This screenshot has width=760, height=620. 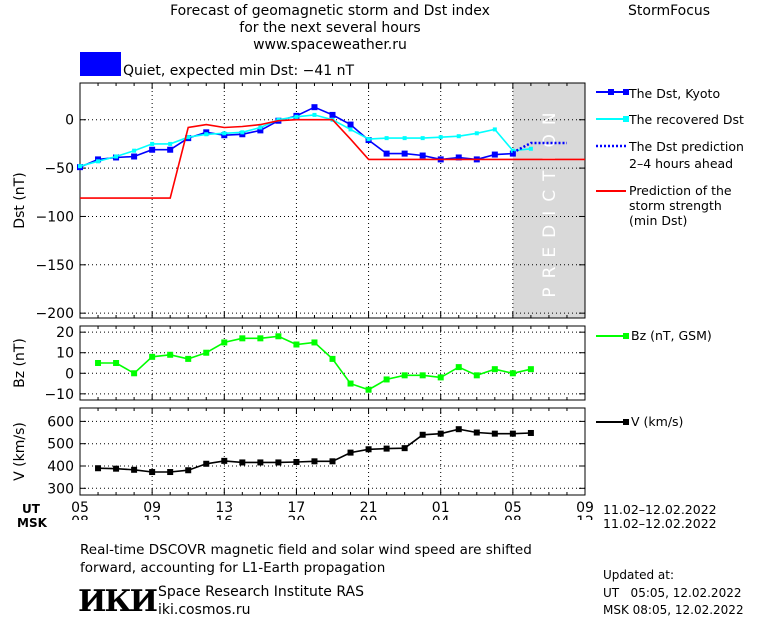 I want to click on prediction-region, so click(x=548, y=200).